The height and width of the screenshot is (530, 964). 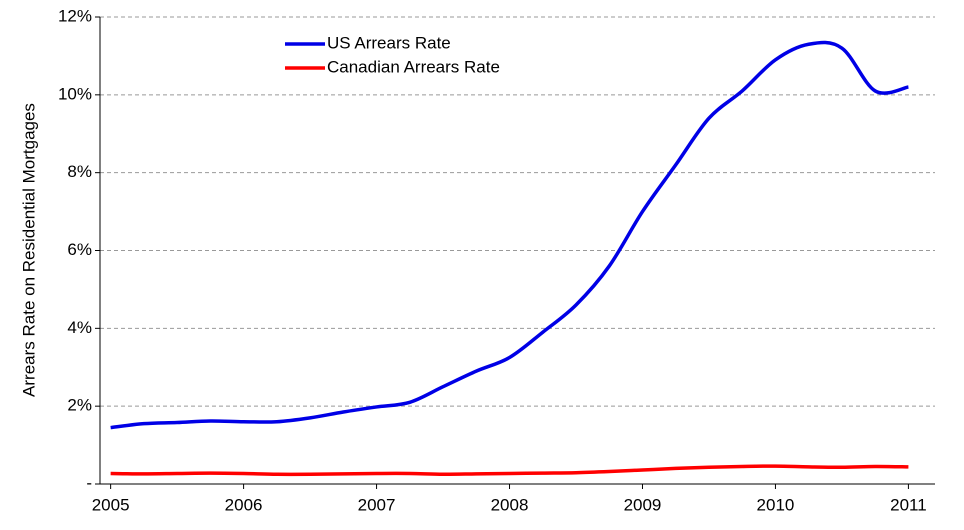 I want to click on y-tick-label: 12%, so click(x=75, y=15).